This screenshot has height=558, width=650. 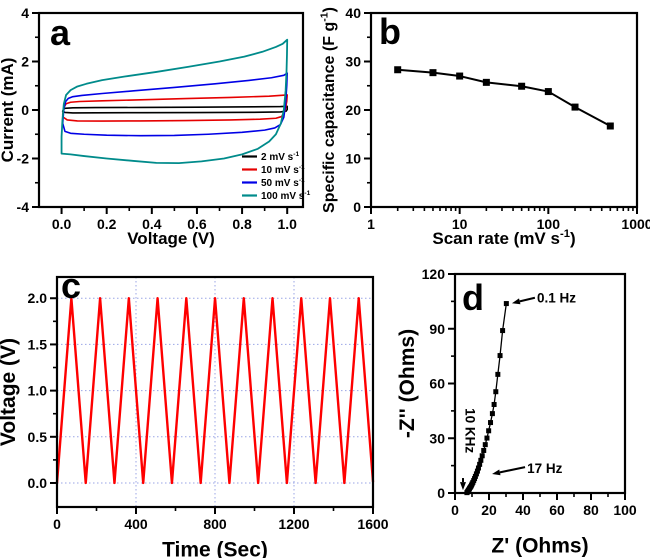 I want to click on annotation-10-khz: 10 KHz, so click(x=468, y=449).